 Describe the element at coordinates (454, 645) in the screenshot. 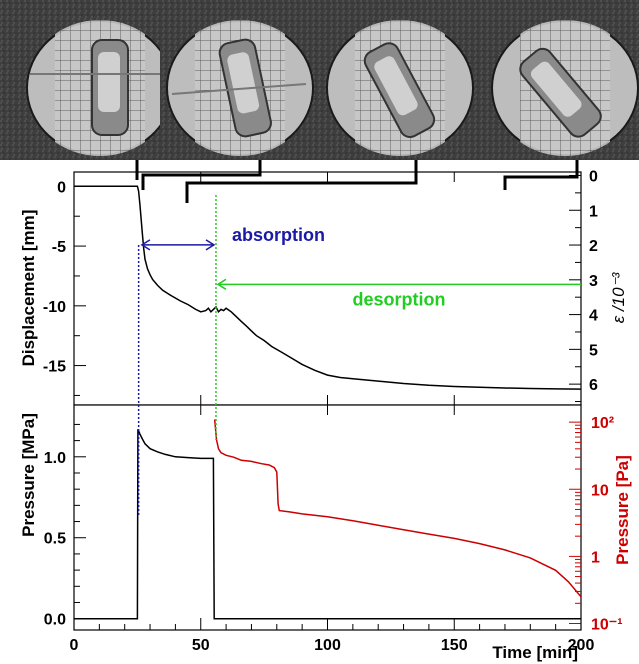

I see `time-tick-label: 150` at that location.